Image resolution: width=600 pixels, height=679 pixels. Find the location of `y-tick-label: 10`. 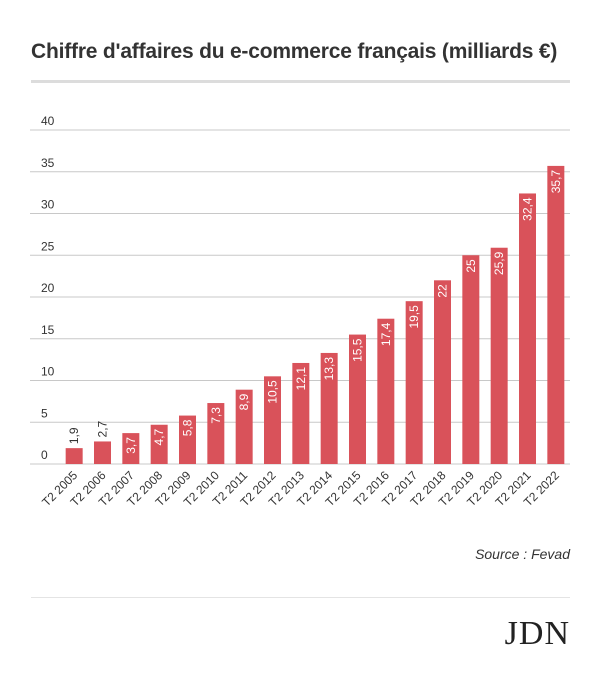

y-tick-label: 10 is located at coordinates (48, 372).